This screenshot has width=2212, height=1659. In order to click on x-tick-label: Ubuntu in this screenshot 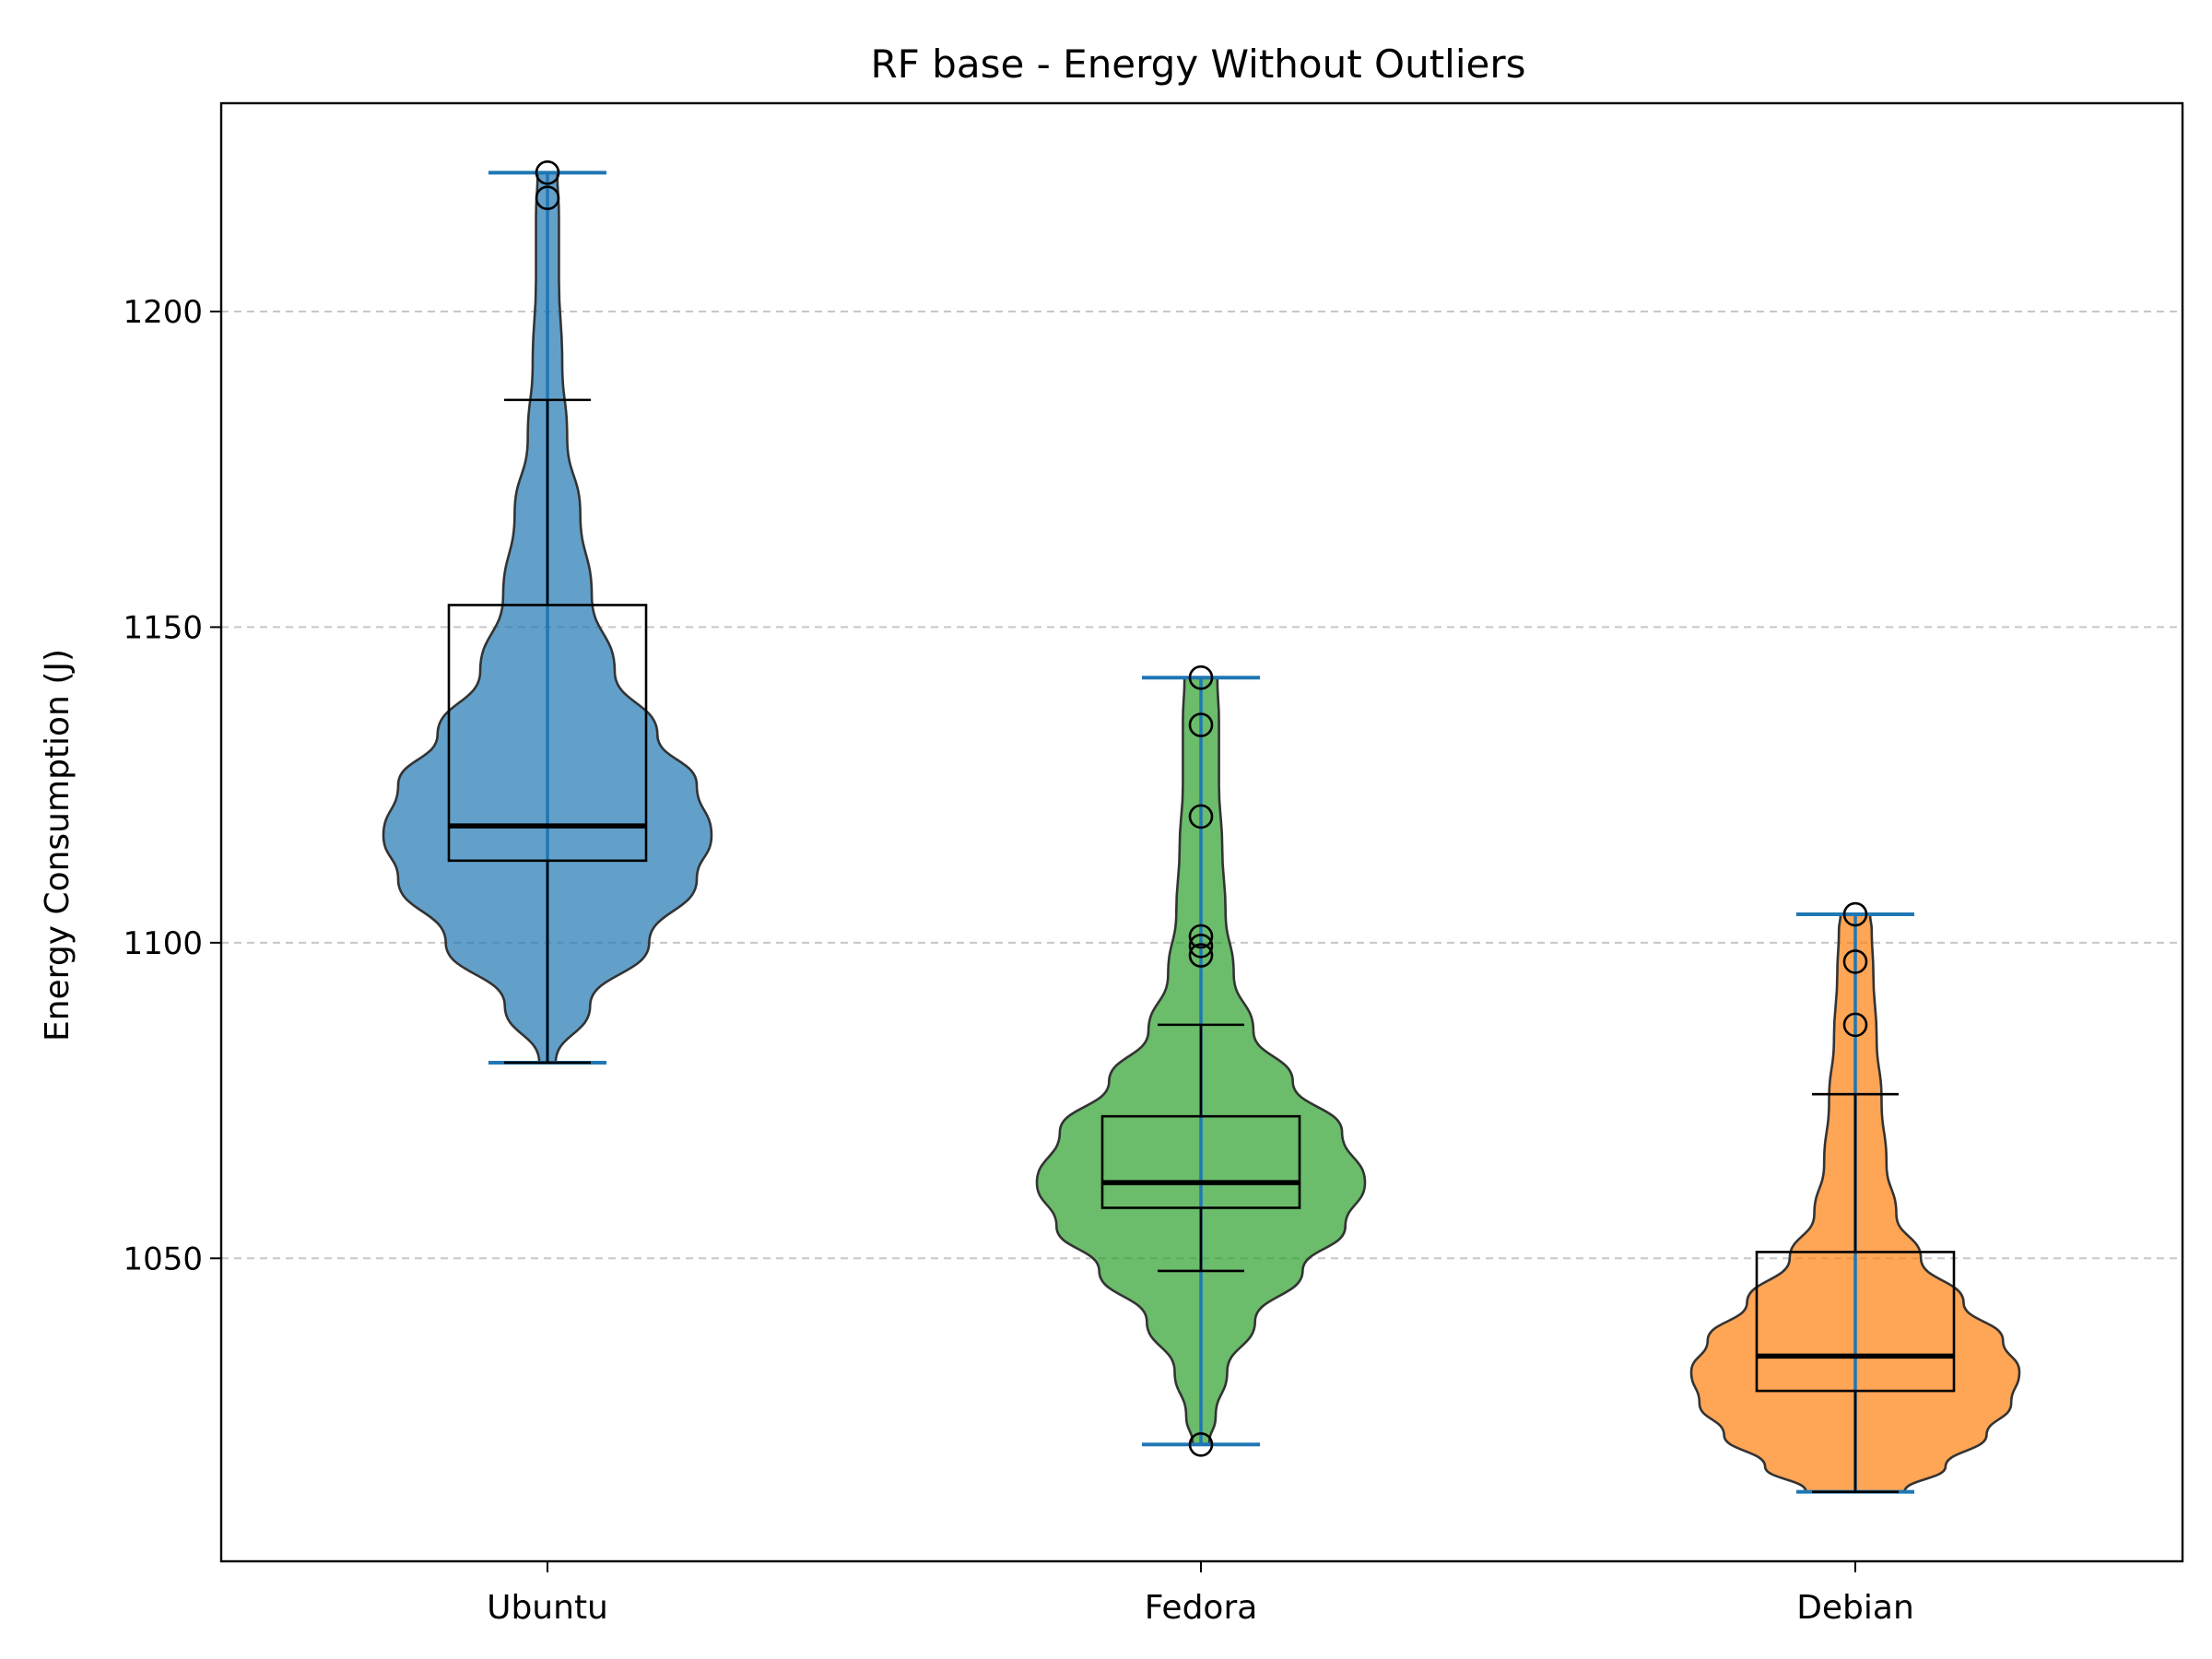, I will do `click(547, 1608)`.